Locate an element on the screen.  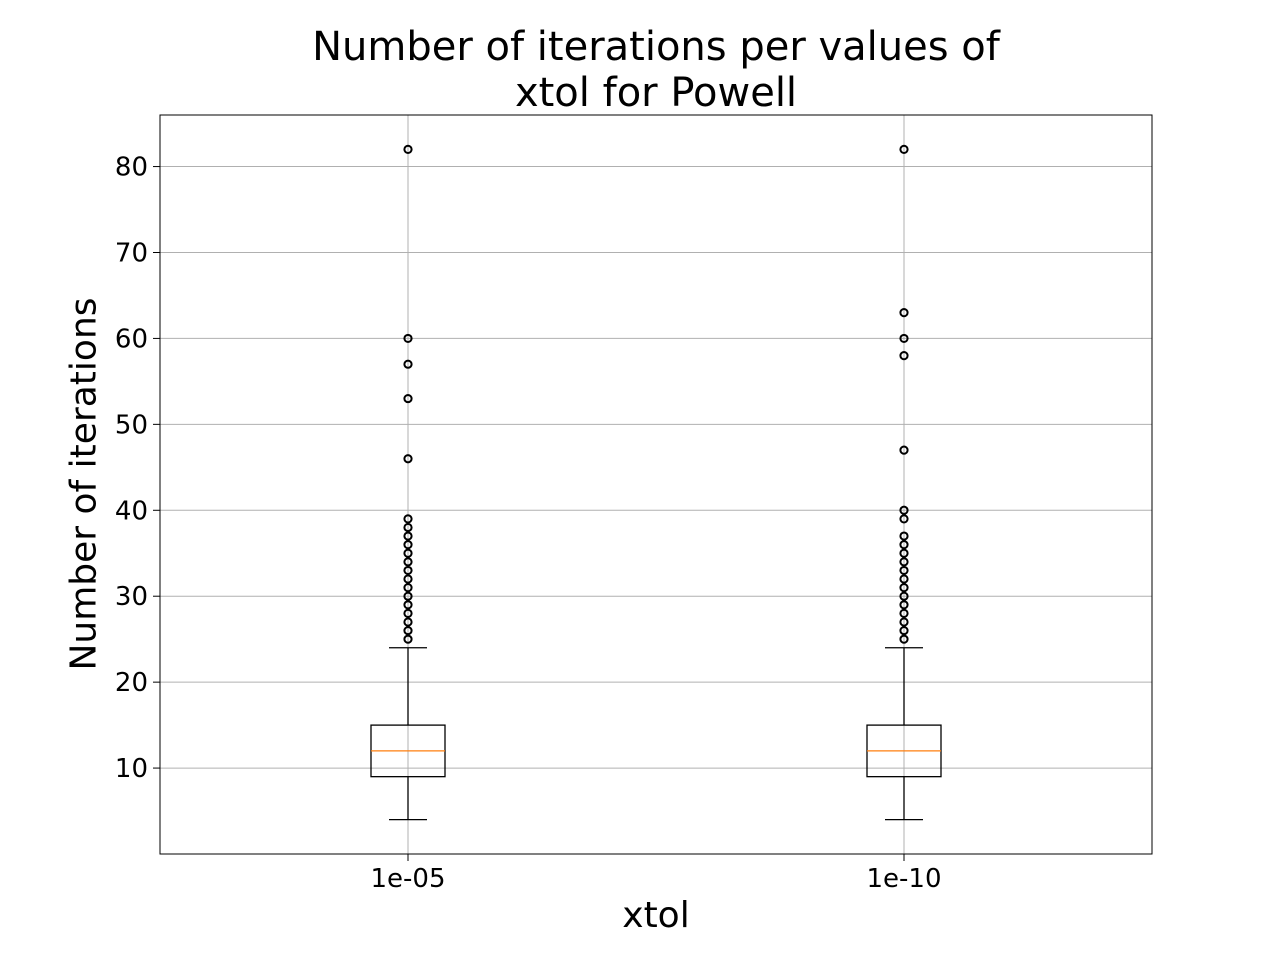
y-tick-label: 10 is located at coordinates (131, 769).